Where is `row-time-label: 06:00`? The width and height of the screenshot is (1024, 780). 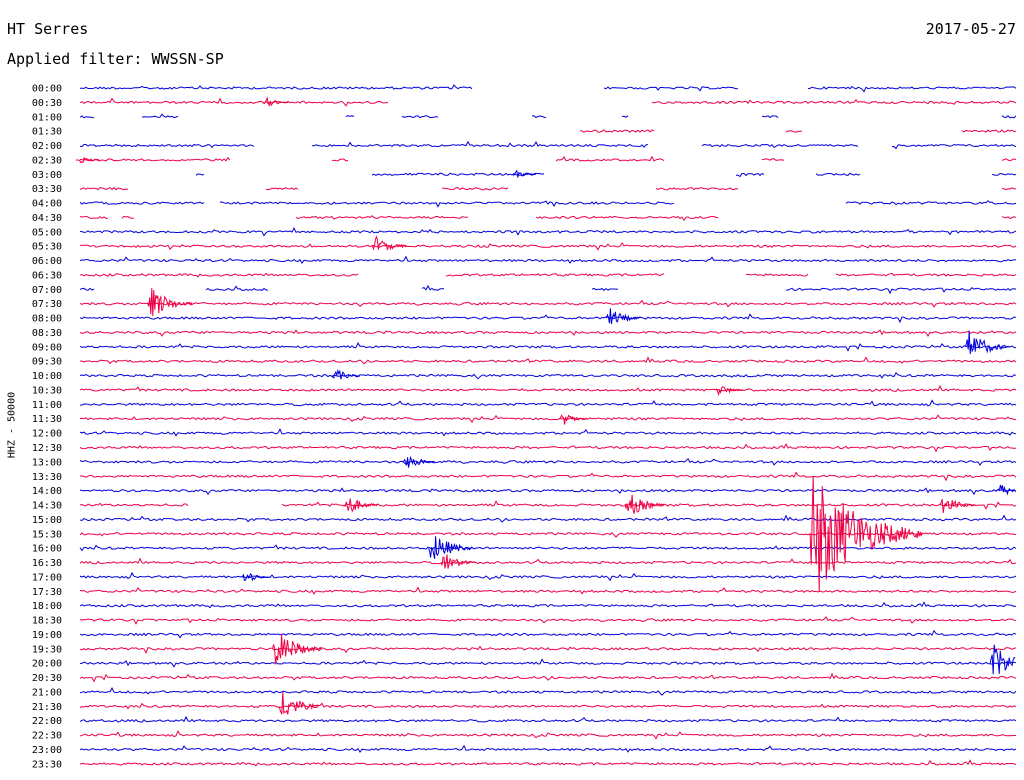
row-time-label: 06:00 is located at coordinates (47, 261).